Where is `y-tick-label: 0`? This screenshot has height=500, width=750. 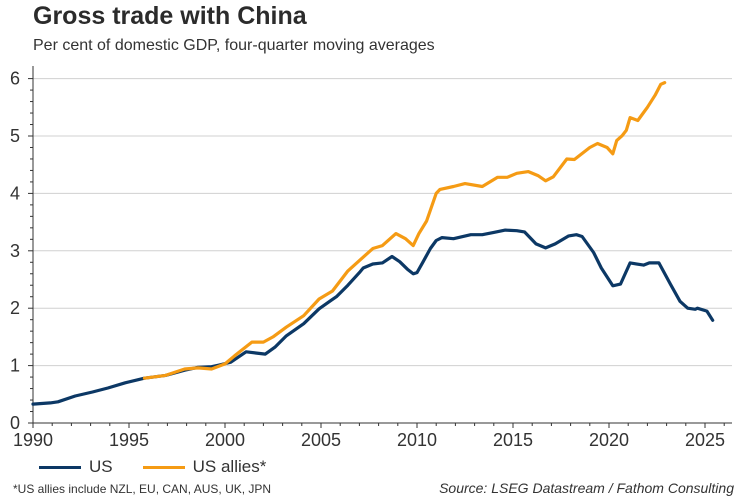
y-tick-label: 0 is located at coordinates (15, 423).